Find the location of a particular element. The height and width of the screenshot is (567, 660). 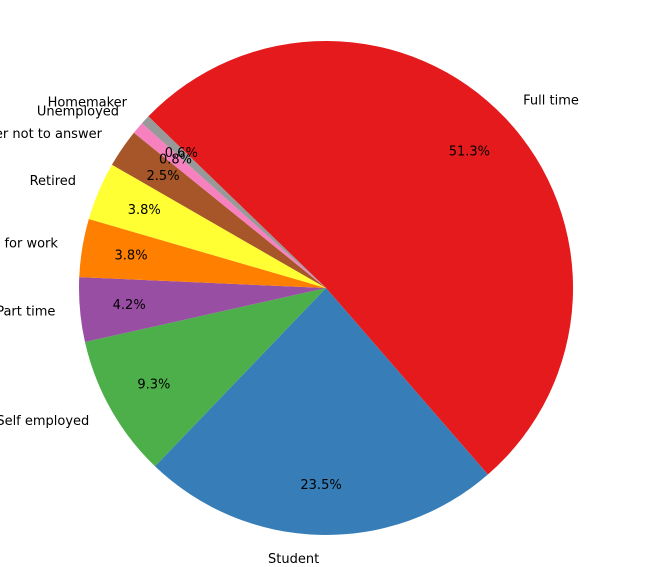

pie-slice-self-employed is located at coordinates (205, 377).